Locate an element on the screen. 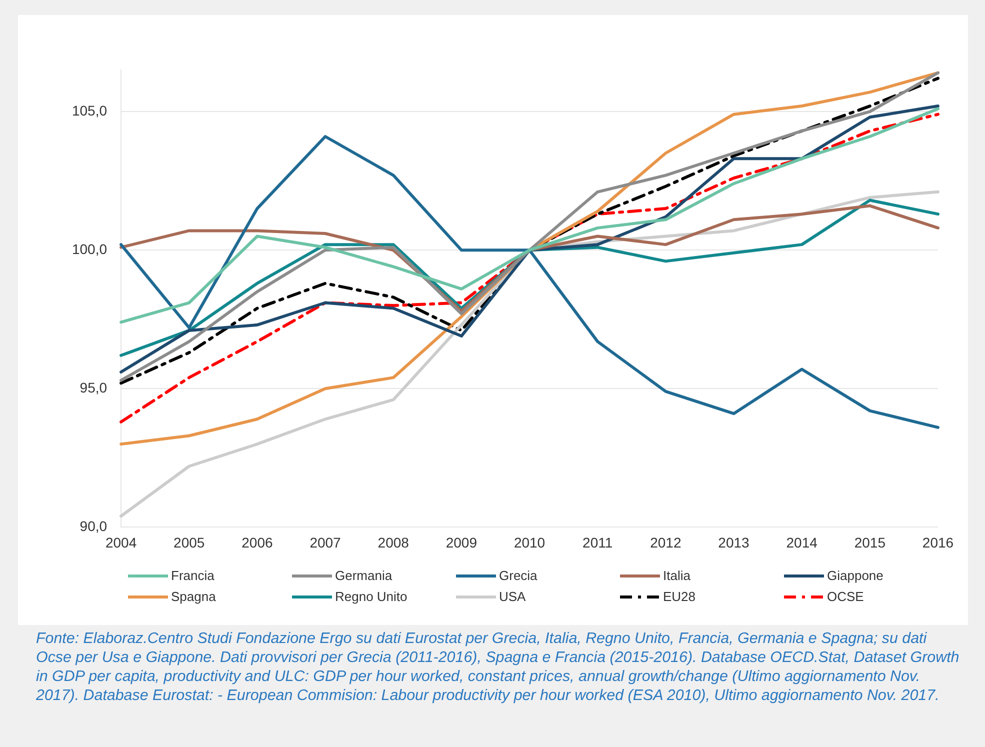 Image resolution: width=985 pixels, height=747 pixels. legend-label: USA is located at coordinates (512, 596).